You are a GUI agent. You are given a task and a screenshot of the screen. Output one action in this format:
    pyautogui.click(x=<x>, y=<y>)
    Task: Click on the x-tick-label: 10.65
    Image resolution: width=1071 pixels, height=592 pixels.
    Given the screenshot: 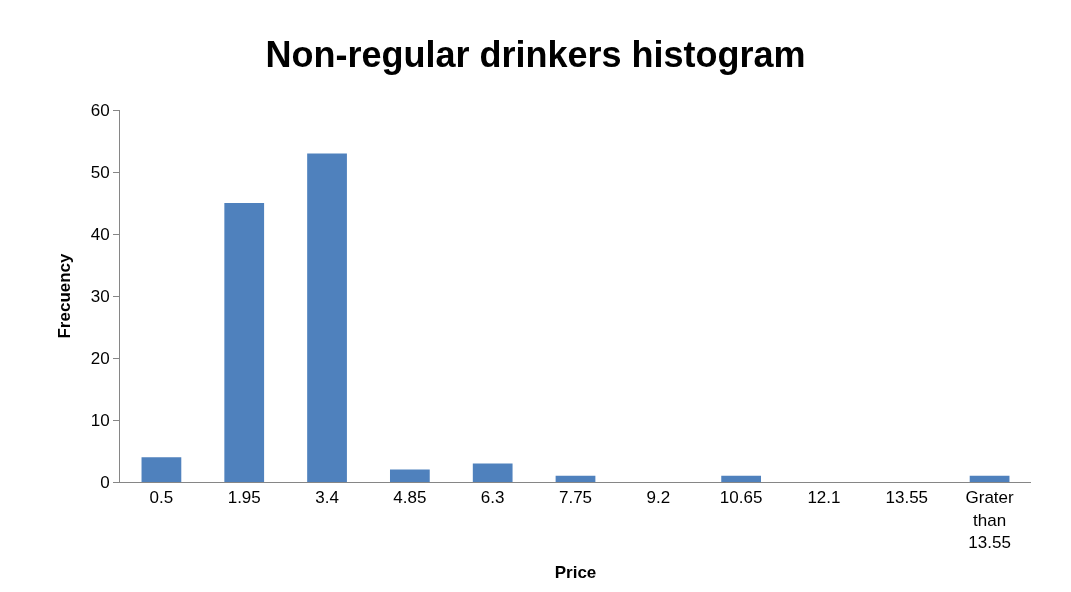 What is the action you would take?
    pyautogui.click(x=741, y=498)
    